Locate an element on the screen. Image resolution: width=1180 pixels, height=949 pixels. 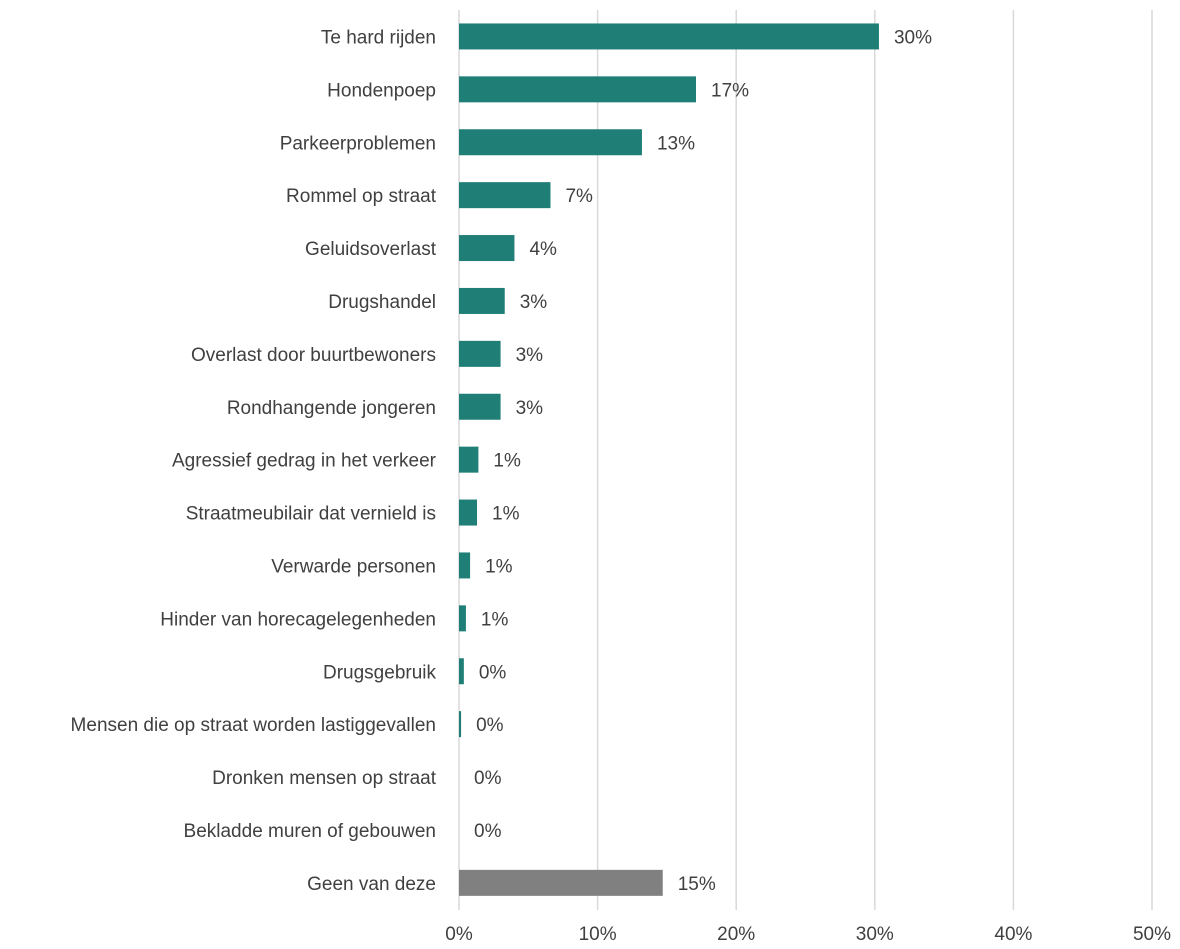
category-label: Hondenpoep is located at coordinates (381, 90).